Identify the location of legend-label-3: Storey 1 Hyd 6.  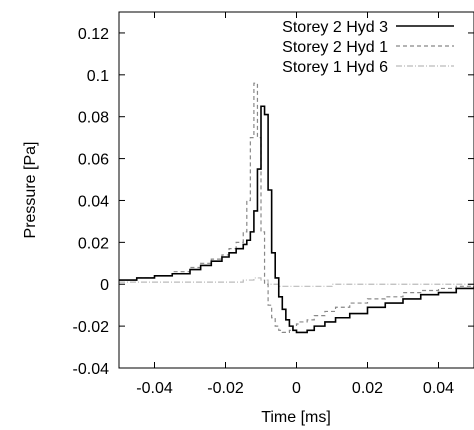
(335, 67).